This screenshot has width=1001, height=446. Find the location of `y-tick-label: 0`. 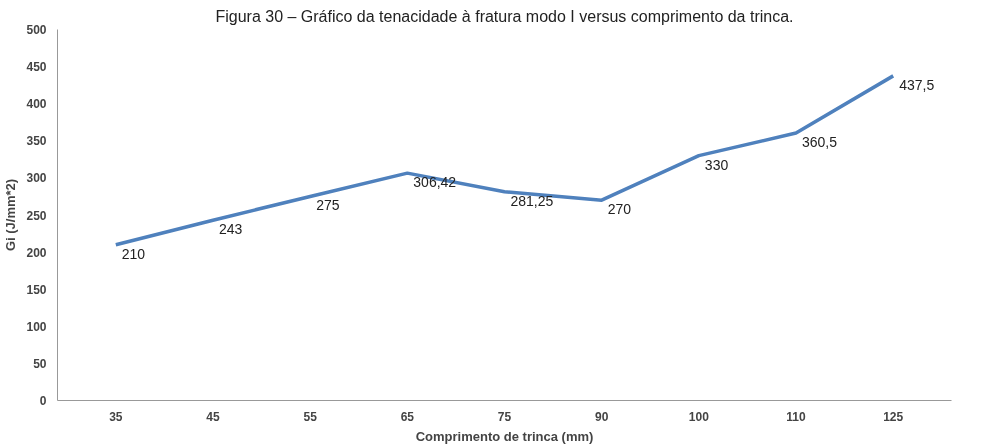

y-tick-label: 0 is located at coordinates (43, 401).